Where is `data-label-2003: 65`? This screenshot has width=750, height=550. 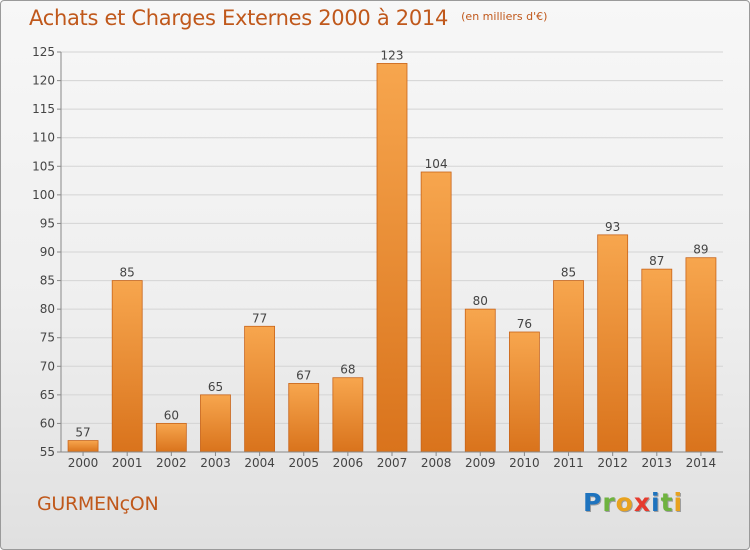 data-label-2003: 65 is located at coordinates (215, 387).